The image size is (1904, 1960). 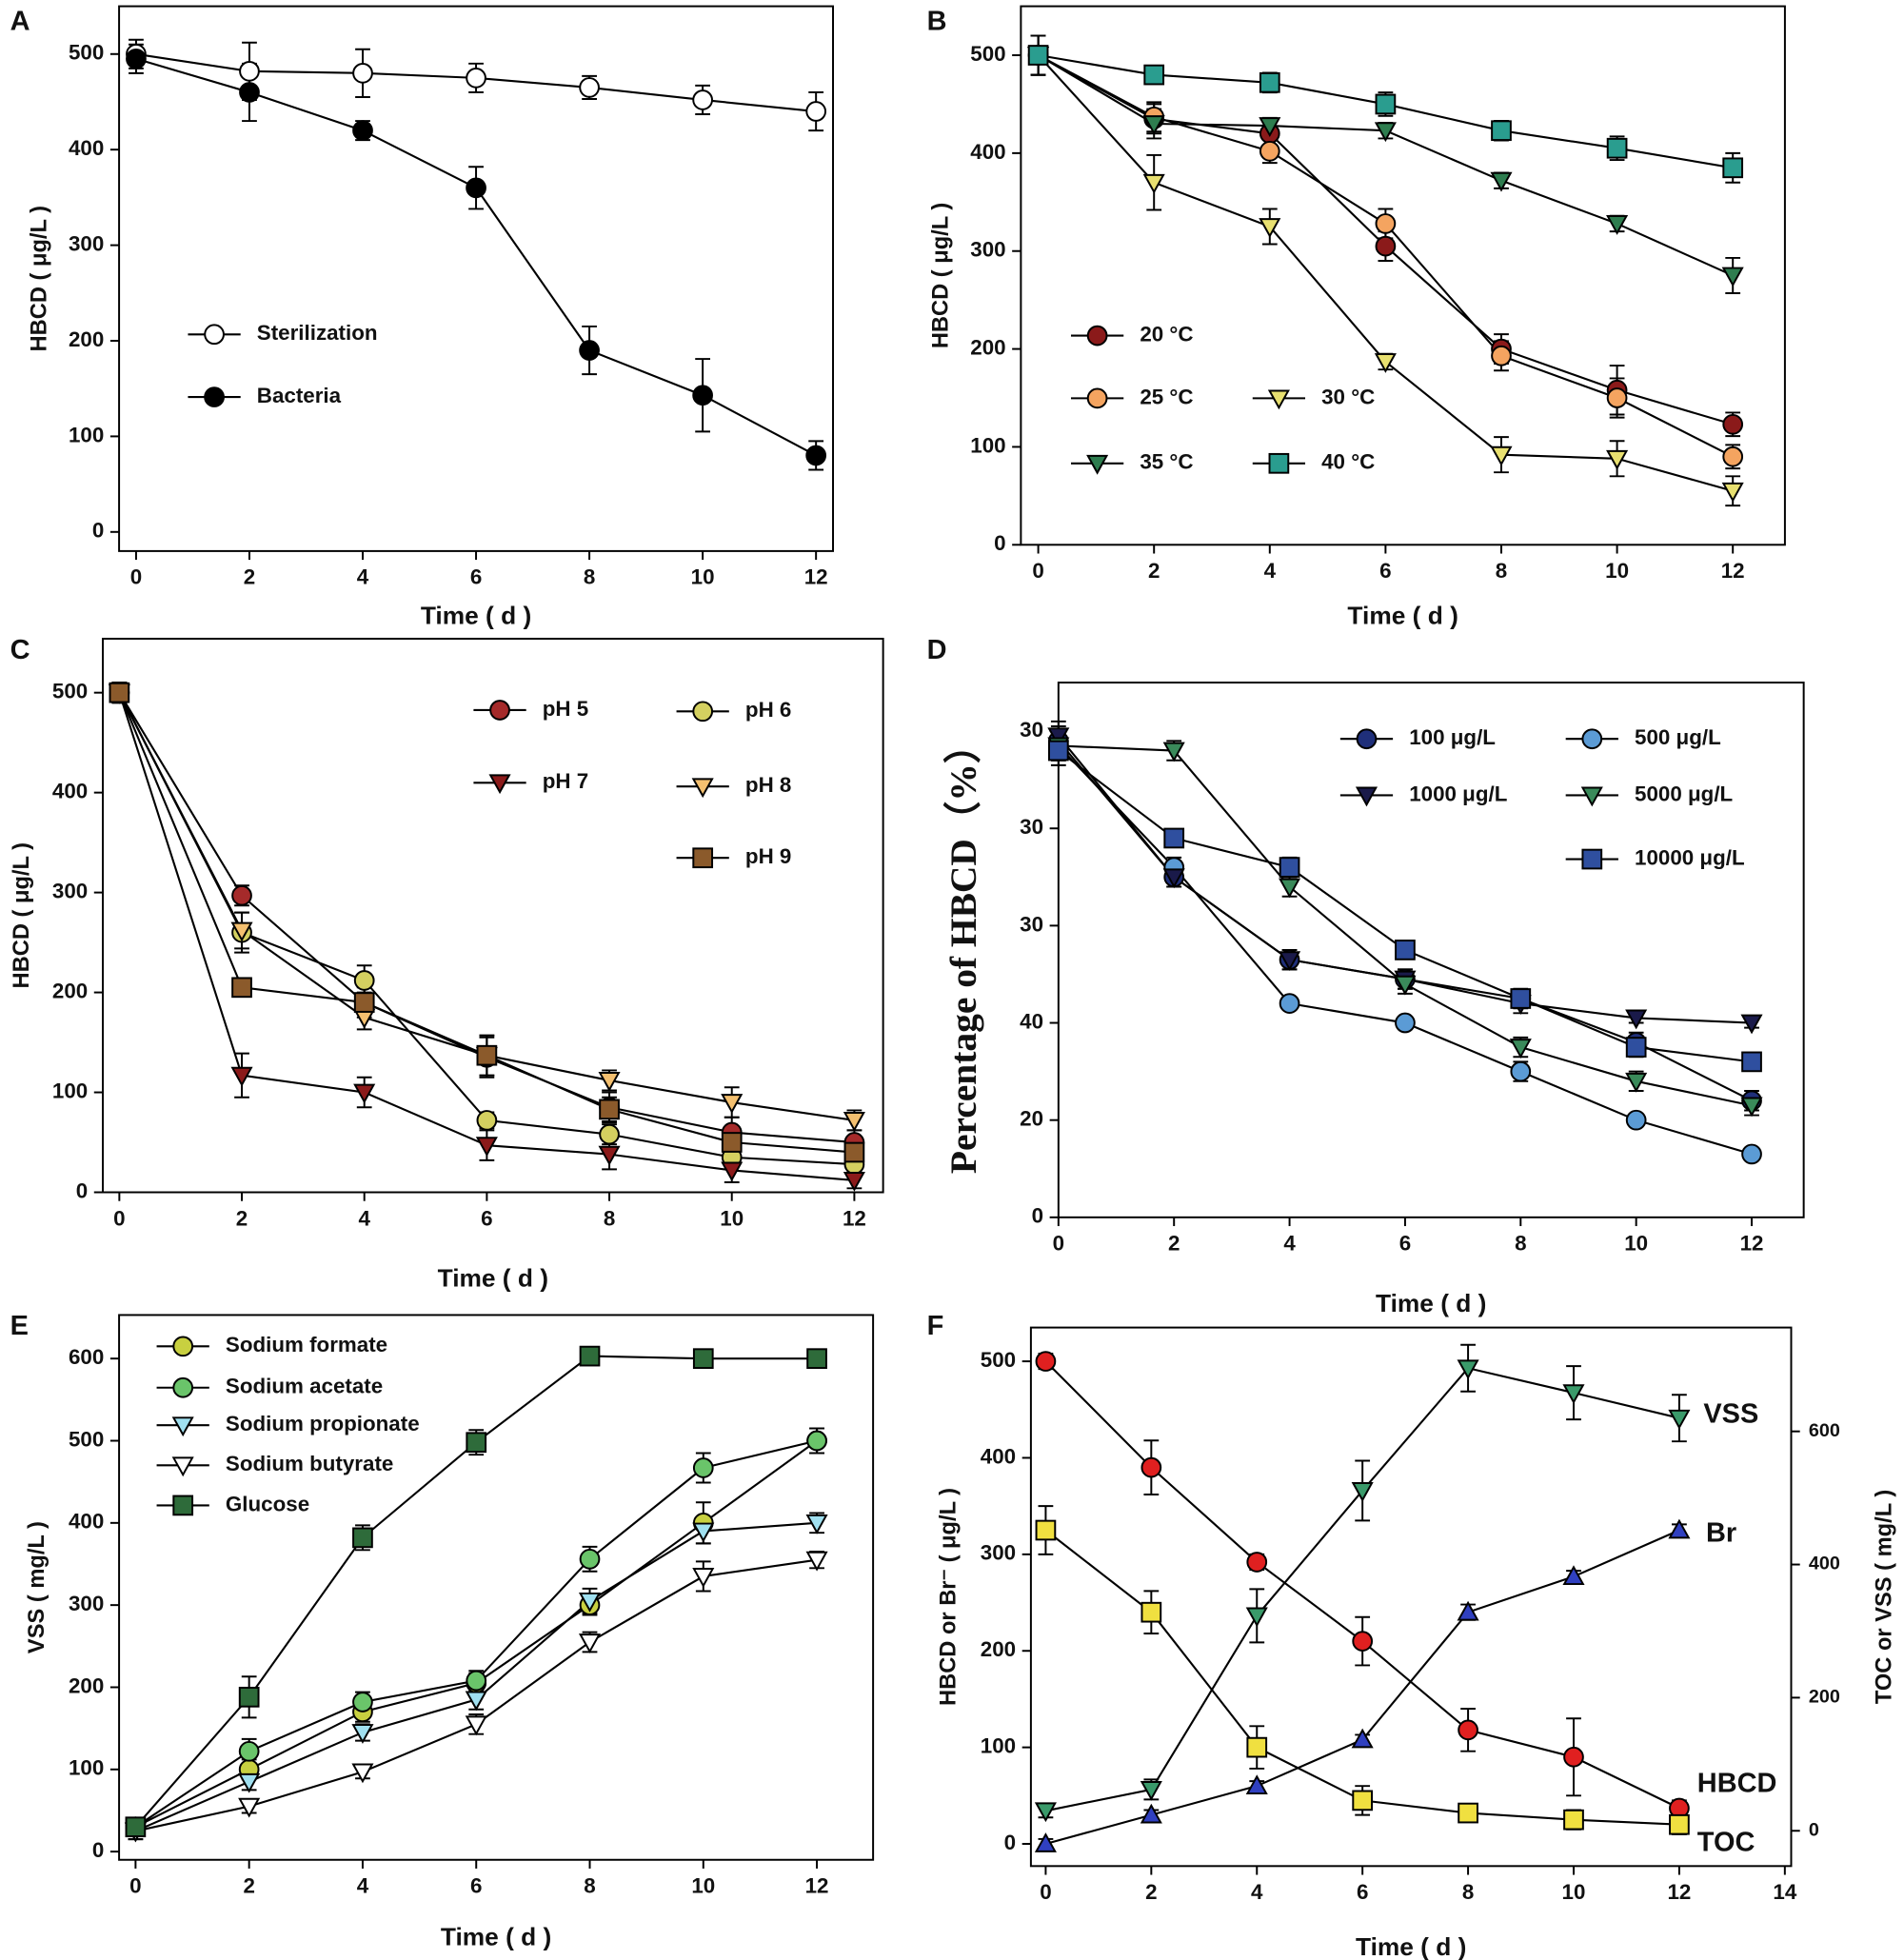 I want to click on legend-label: pH 6, so click(x=768, y=710).